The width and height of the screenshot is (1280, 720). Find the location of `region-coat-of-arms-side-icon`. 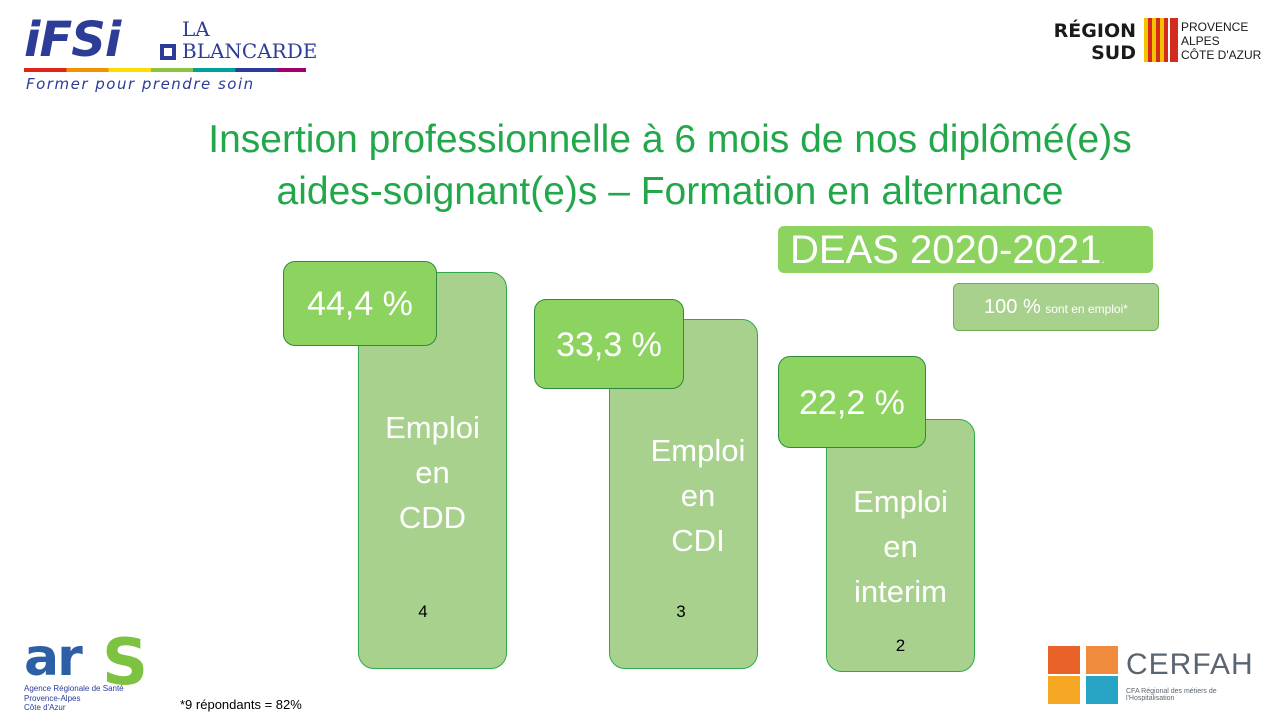

region-coat-of-arms-side-icon is located at coordinates (1174, 40).